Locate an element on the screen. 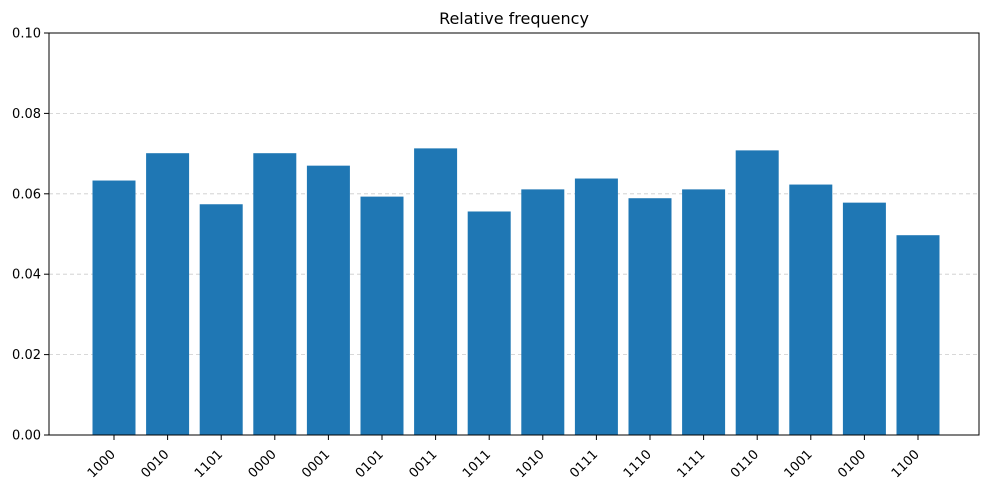 The width and height of the screenshot is (989, 490). y-tick-label: 0.08 is located at coordinates (26, 114).